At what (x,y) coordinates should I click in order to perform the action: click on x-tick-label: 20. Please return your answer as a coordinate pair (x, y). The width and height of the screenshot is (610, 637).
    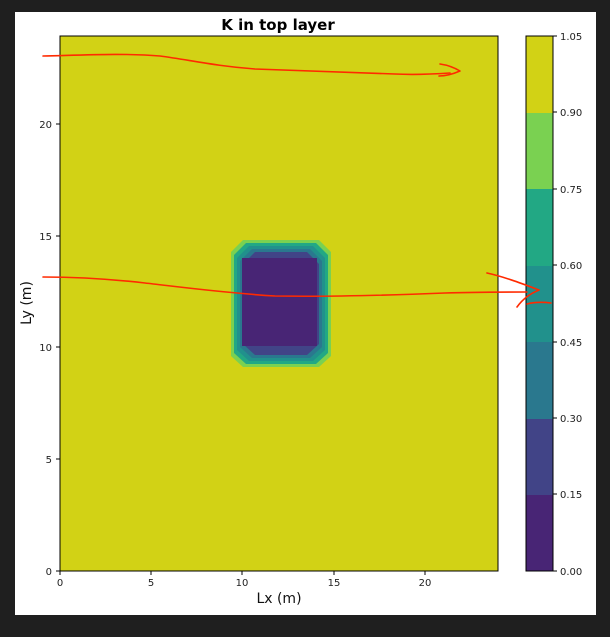
    Looking at the image, I should click on (425, 583).